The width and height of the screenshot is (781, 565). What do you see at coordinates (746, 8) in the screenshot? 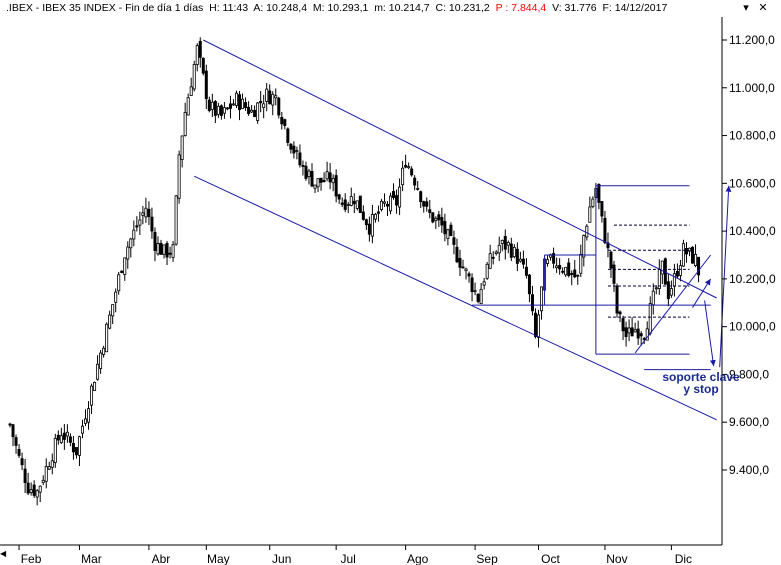
I see `minimize-icon: ▾` at bounding box center [746, 8].